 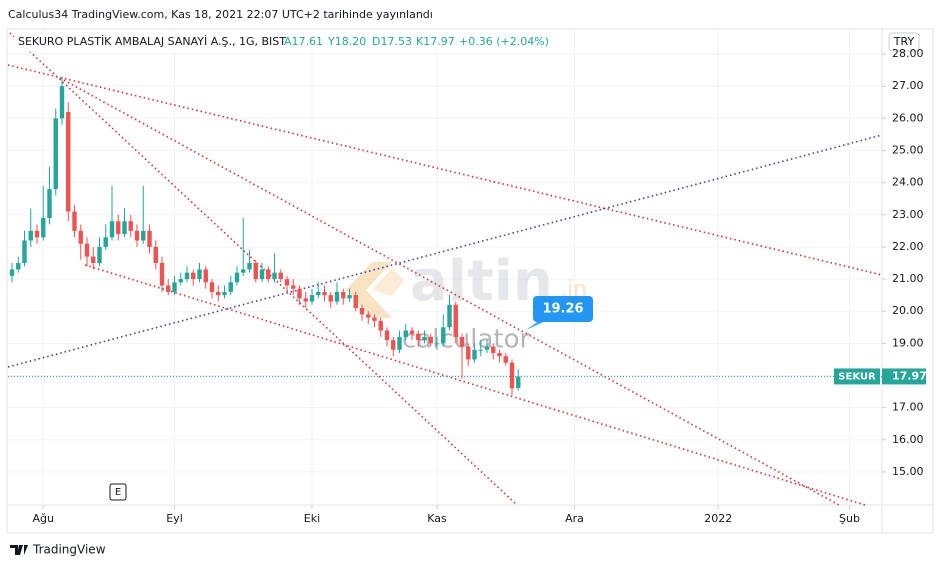 What do you see at coordinates (909, 375) in the screenshot?
I see `last-price-label: 17.97` at bounding box center [909, 375].